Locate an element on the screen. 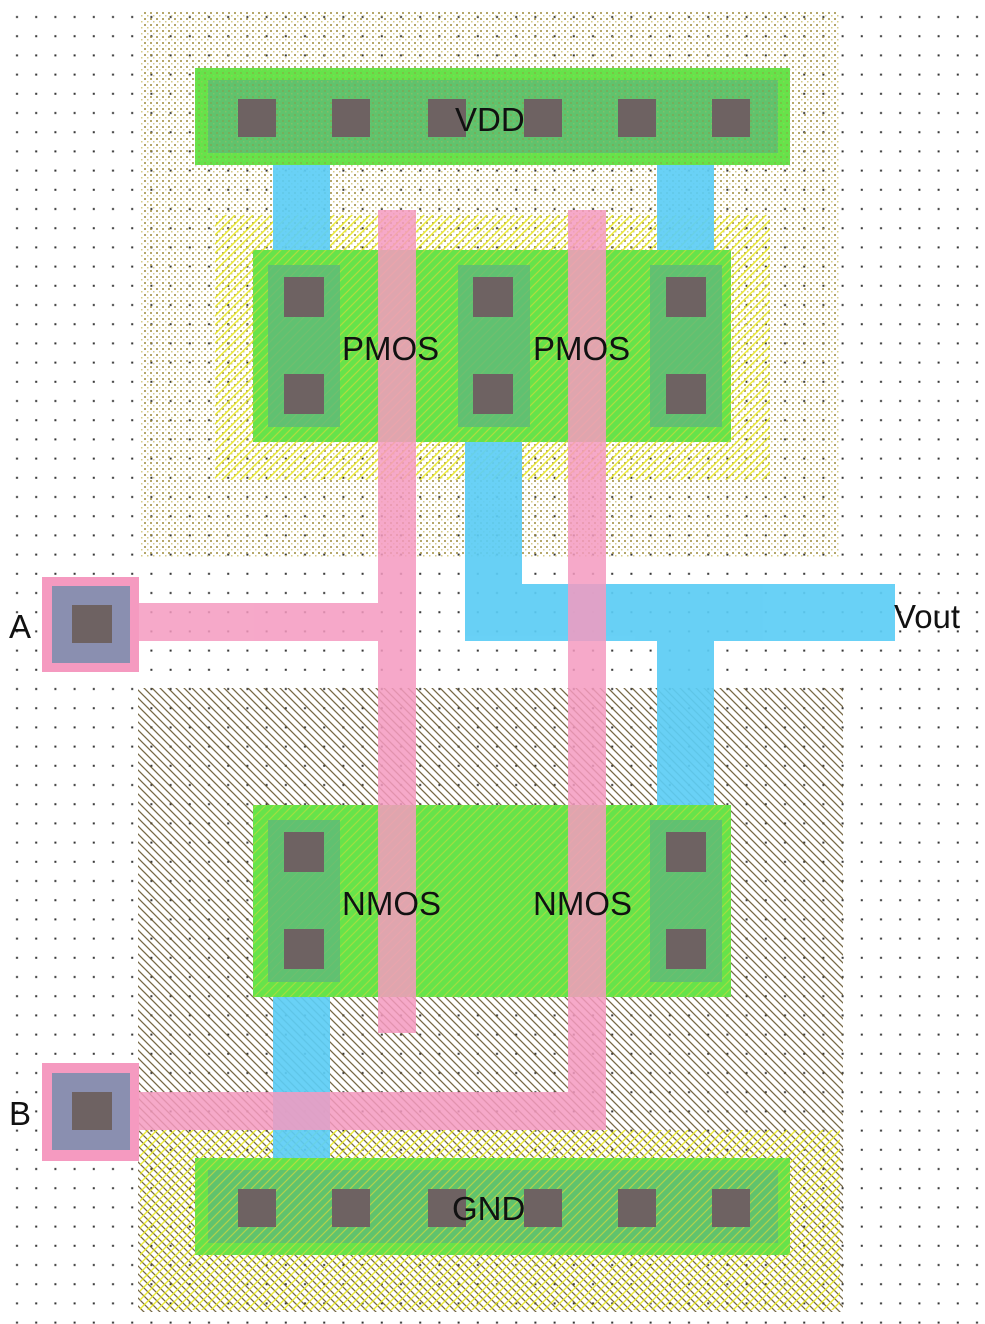 The image size is (985, 1324). nmos-left-label: NMOS is located at coordinates (391, 903).